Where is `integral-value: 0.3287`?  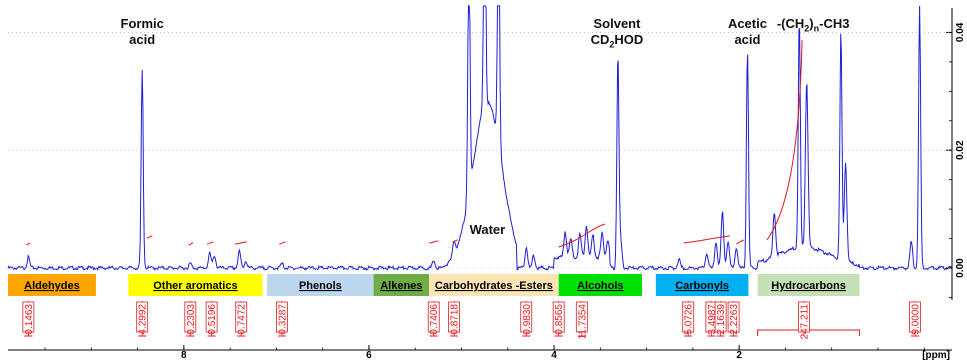
integral-value: 0.3287 is located at coordinates (282, 319).